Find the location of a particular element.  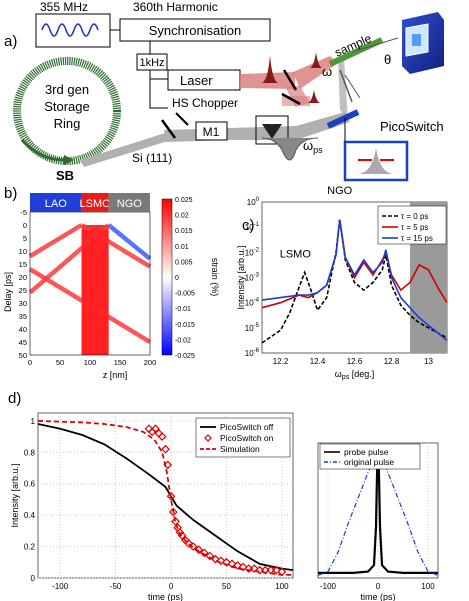

colorbar-tick: 0.02 is located at coordinates (182, 216).